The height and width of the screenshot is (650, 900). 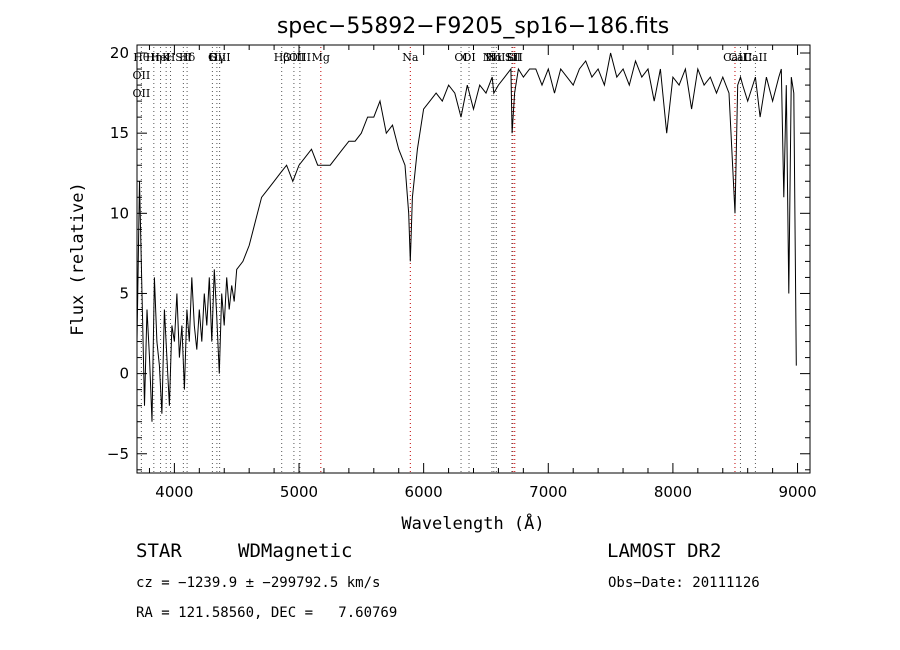 I want to click on y-tick-label: 10, so click(x=119, y=213).